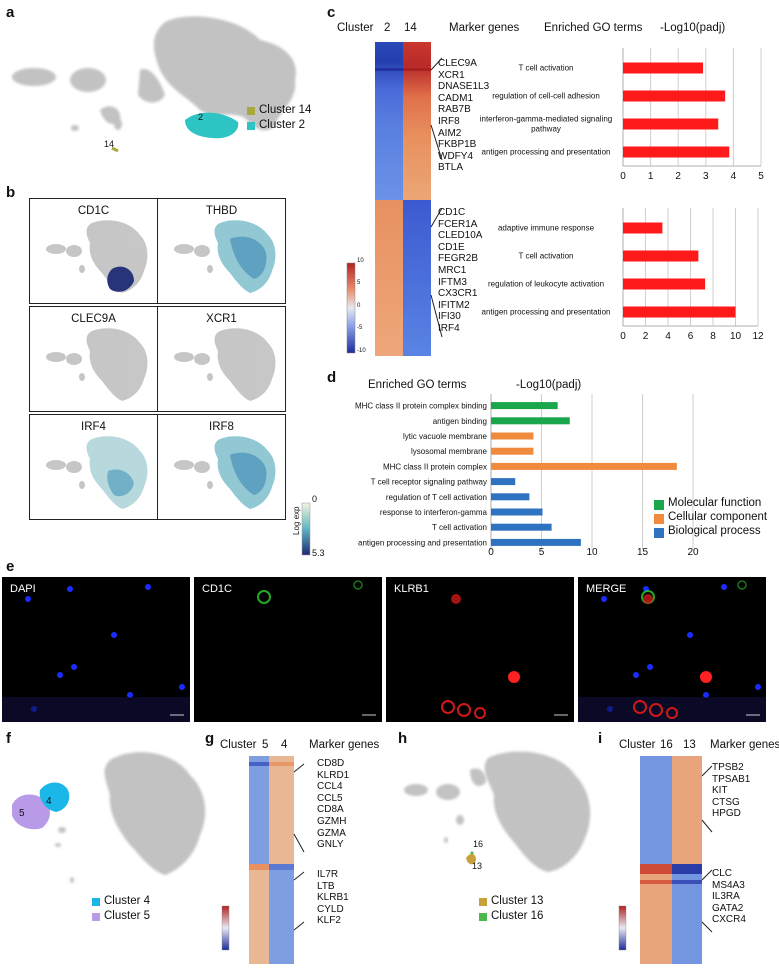 The image size is (779, 971). What do you see at coordinates (8, 738) in the screenshot?
I see `panel-letter-f: f` at bounding box center [8, 738].